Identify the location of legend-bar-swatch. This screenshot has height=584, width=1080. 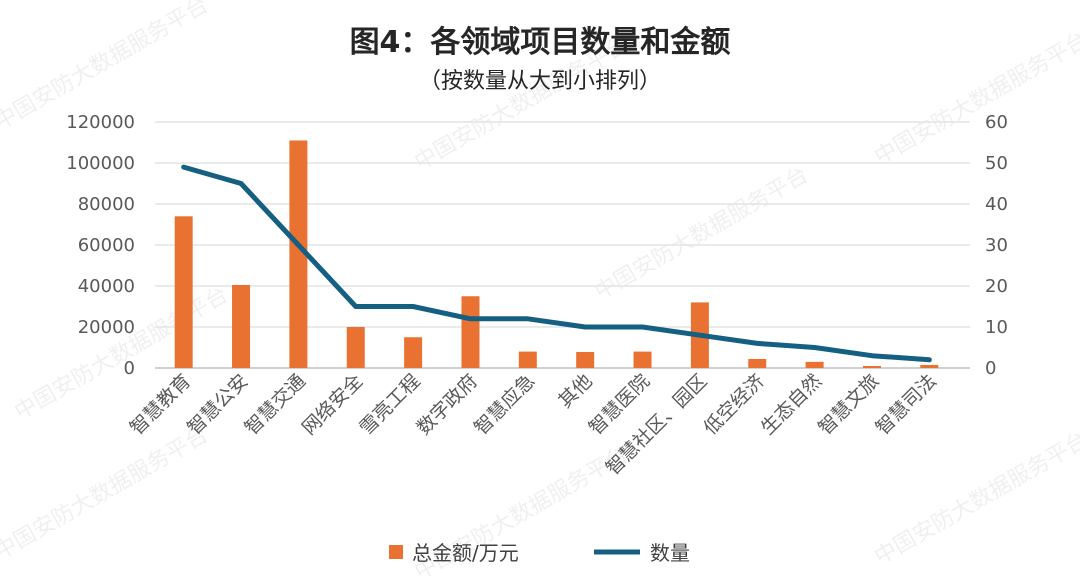
(396, 552).